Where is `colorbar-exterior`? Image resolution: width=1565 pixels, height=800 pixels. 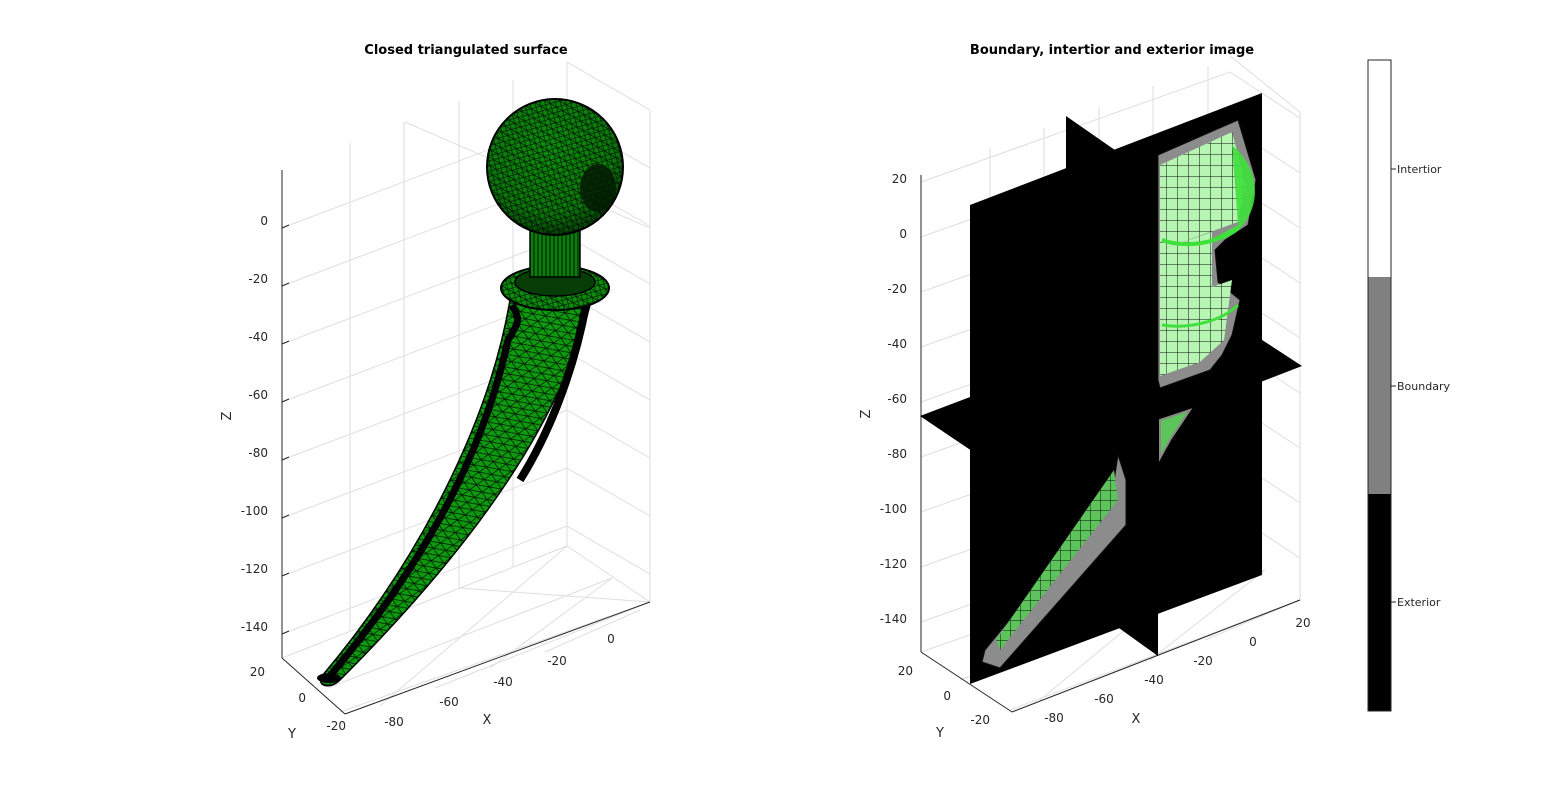 colorbar-exterior is located at coordinates (1379, 602).